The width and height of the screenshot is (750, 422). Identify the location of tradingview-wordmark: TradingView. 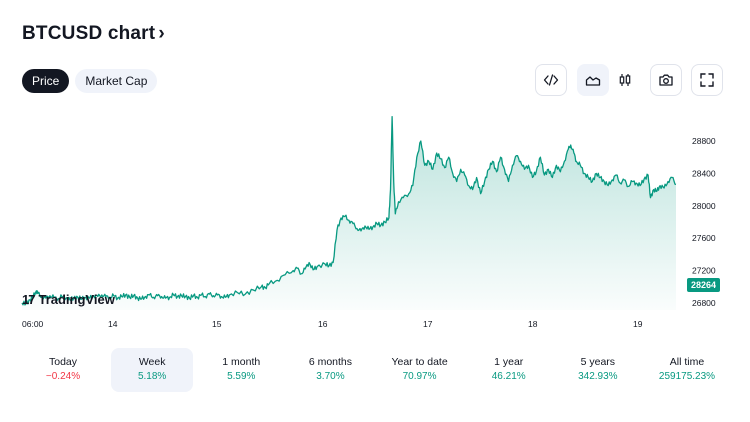
(76, 299).